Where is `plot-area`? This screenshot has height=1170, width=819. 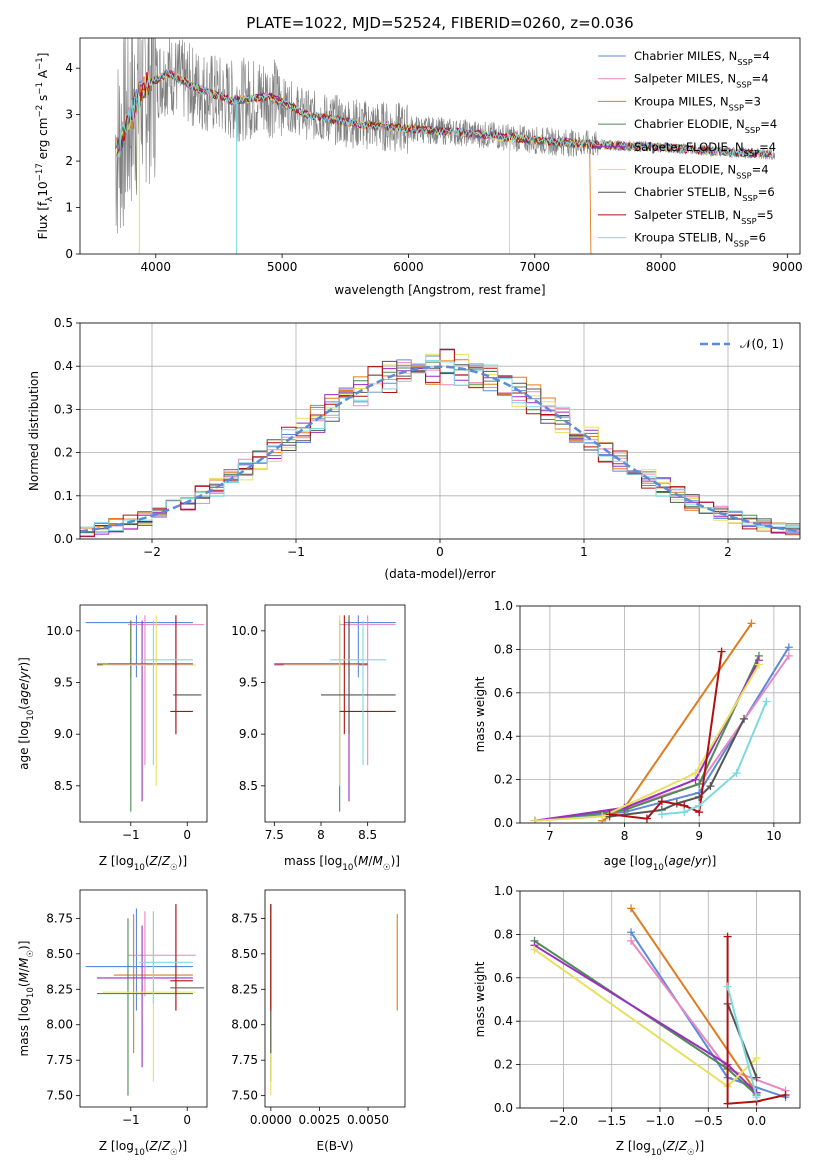
plot-area is located at coordinates (660, 1006).